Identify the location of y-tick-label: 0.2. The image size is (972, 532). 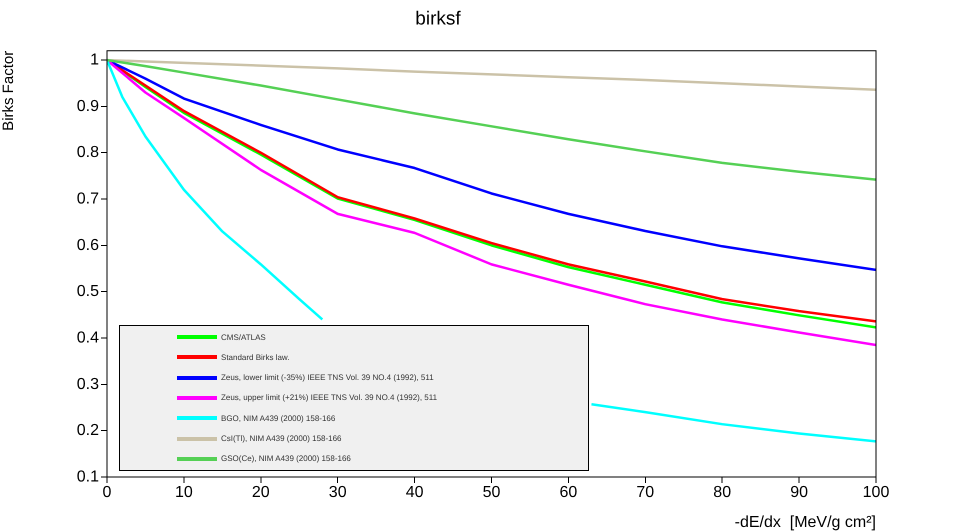
(88, 431).